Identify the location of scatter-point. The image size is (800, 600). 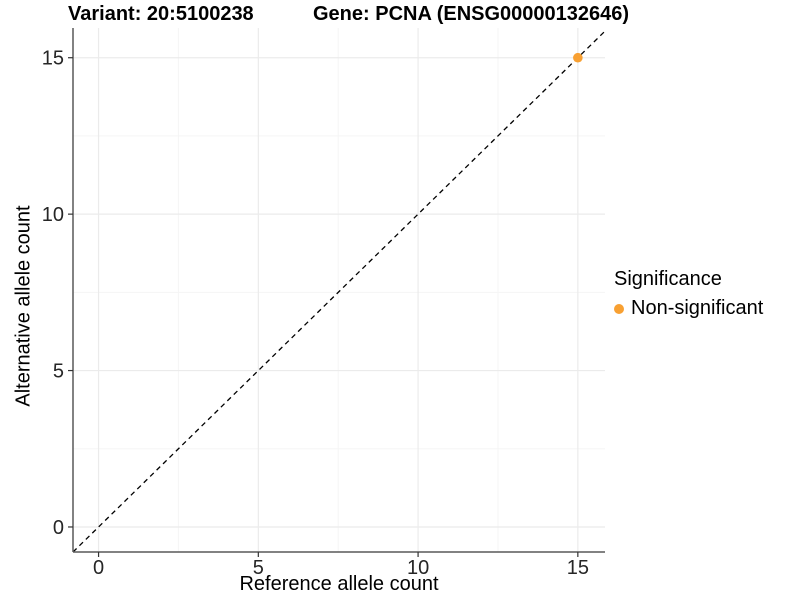
(578, 57).